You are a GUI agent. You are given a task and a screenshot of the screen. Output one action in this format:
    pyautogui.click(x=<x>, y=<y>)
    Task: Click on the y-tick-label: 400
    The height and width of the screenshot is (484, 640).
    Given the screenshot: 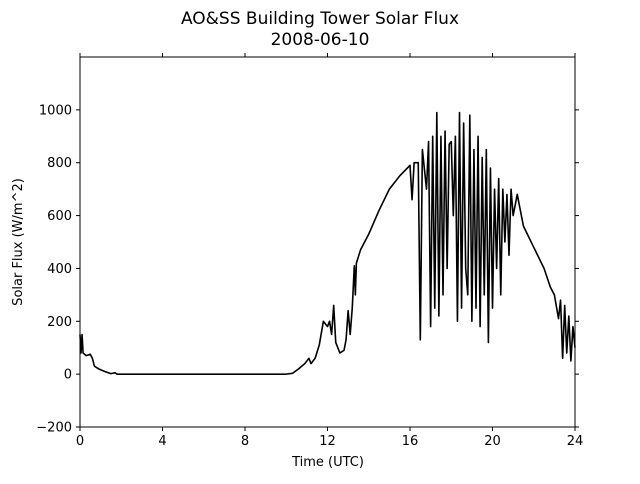 What is the action you would take?
    pyautogui.click(x=59, y=269)
    